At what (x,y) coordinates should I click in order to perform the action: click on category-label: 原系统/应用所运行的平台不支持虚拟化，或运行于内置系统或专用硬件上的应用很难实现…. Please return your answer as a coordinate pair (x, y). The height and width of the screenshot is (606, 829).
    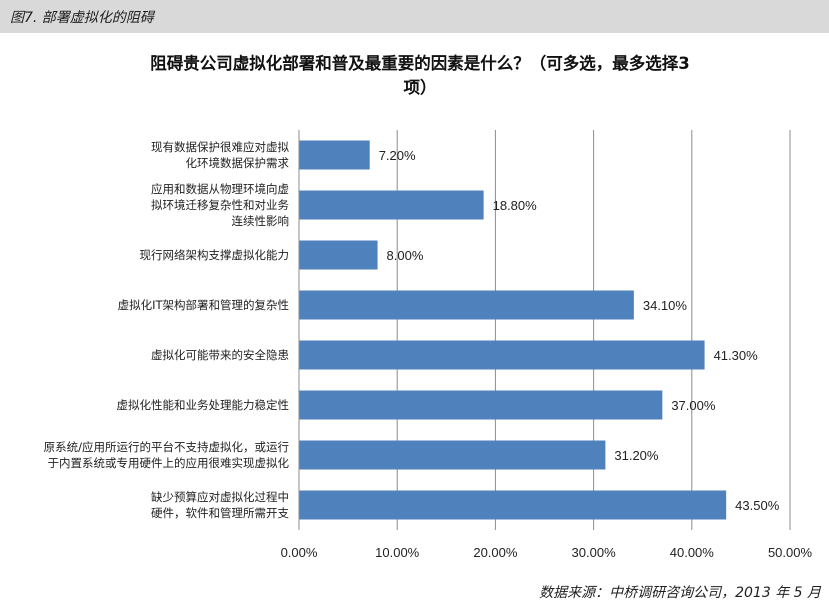
    Looking at the image, I should click on (167, 455).